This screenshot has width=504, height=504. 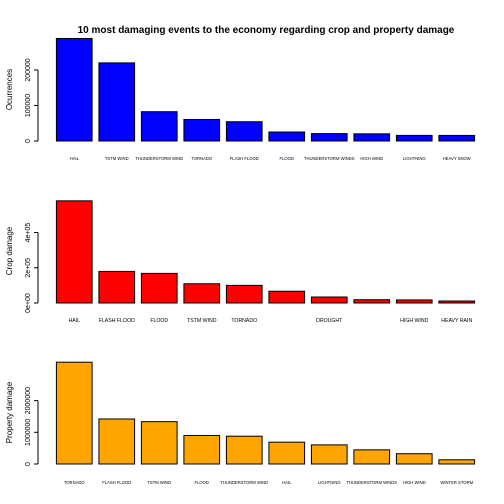 I want to click on y-tick-label: 4e+05, so click(x=28, y=233).